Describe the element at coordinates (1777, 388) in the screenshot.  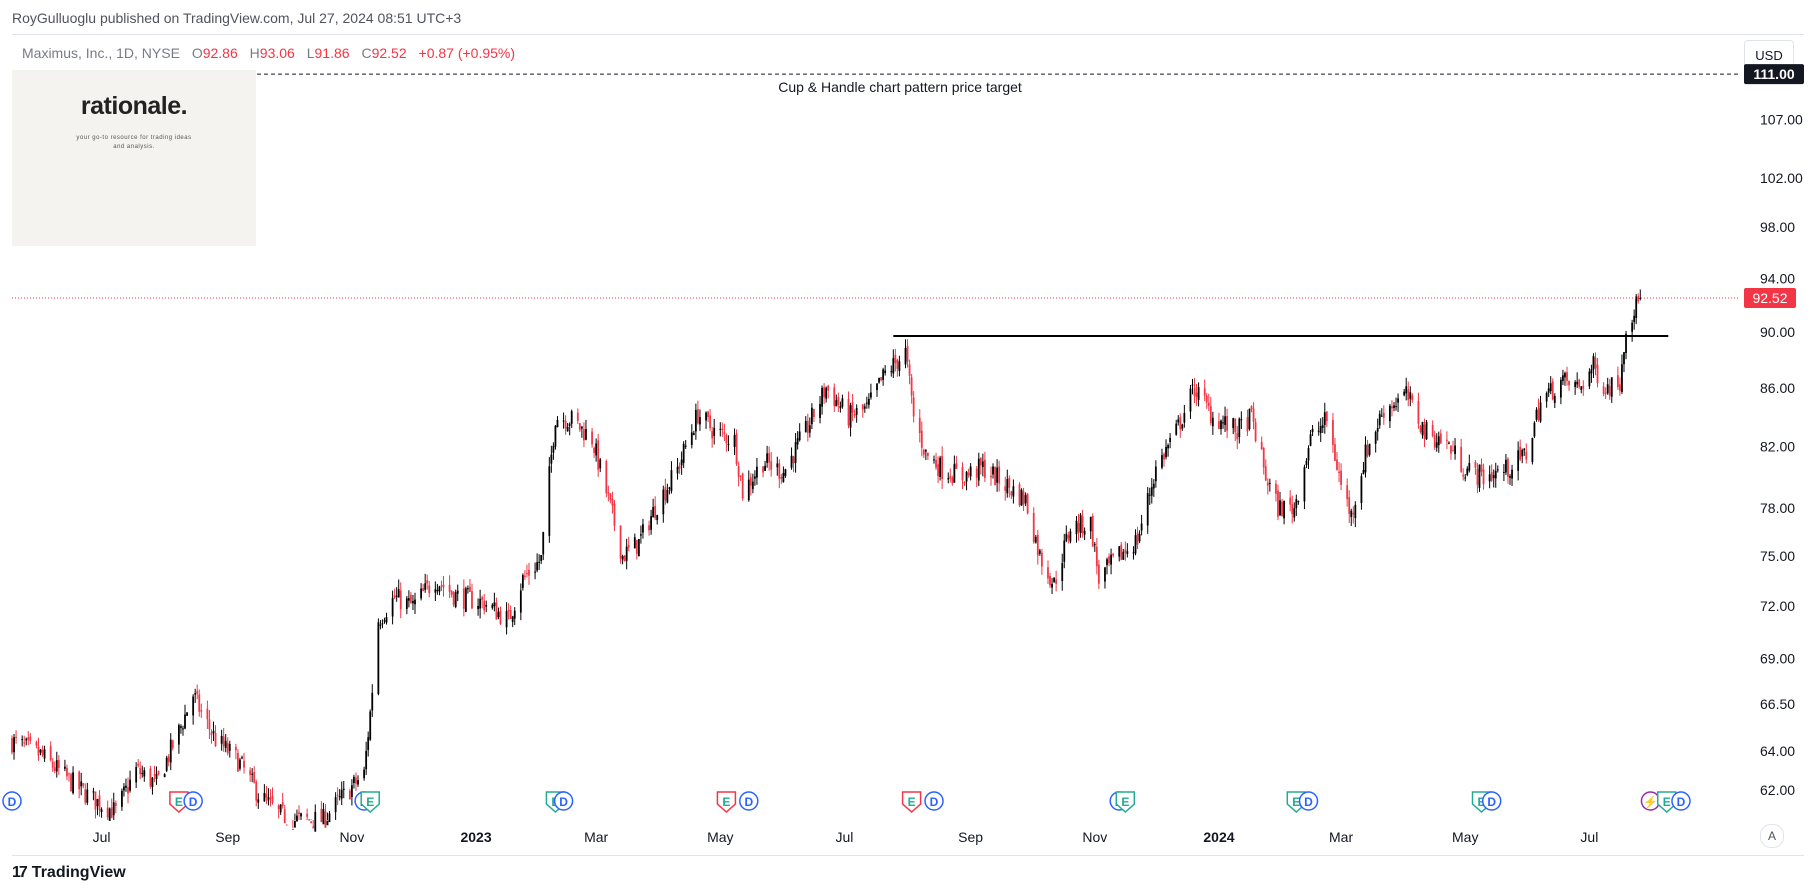
I see `y-tick-label: 86.00` at that location.